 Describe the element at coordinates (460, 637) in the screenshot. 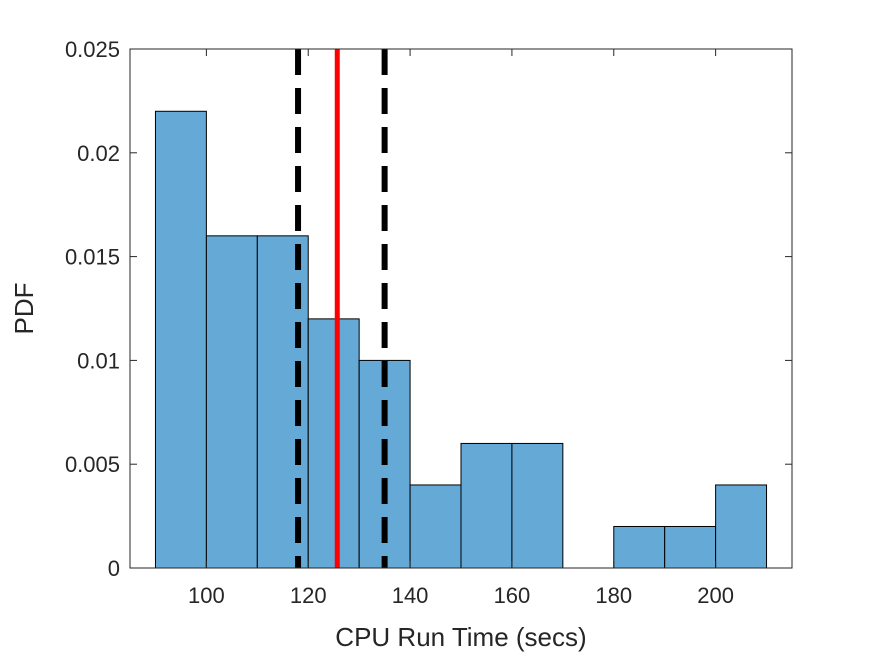

I see `x-axis-label: CPU Run Time (secs)` at that location.